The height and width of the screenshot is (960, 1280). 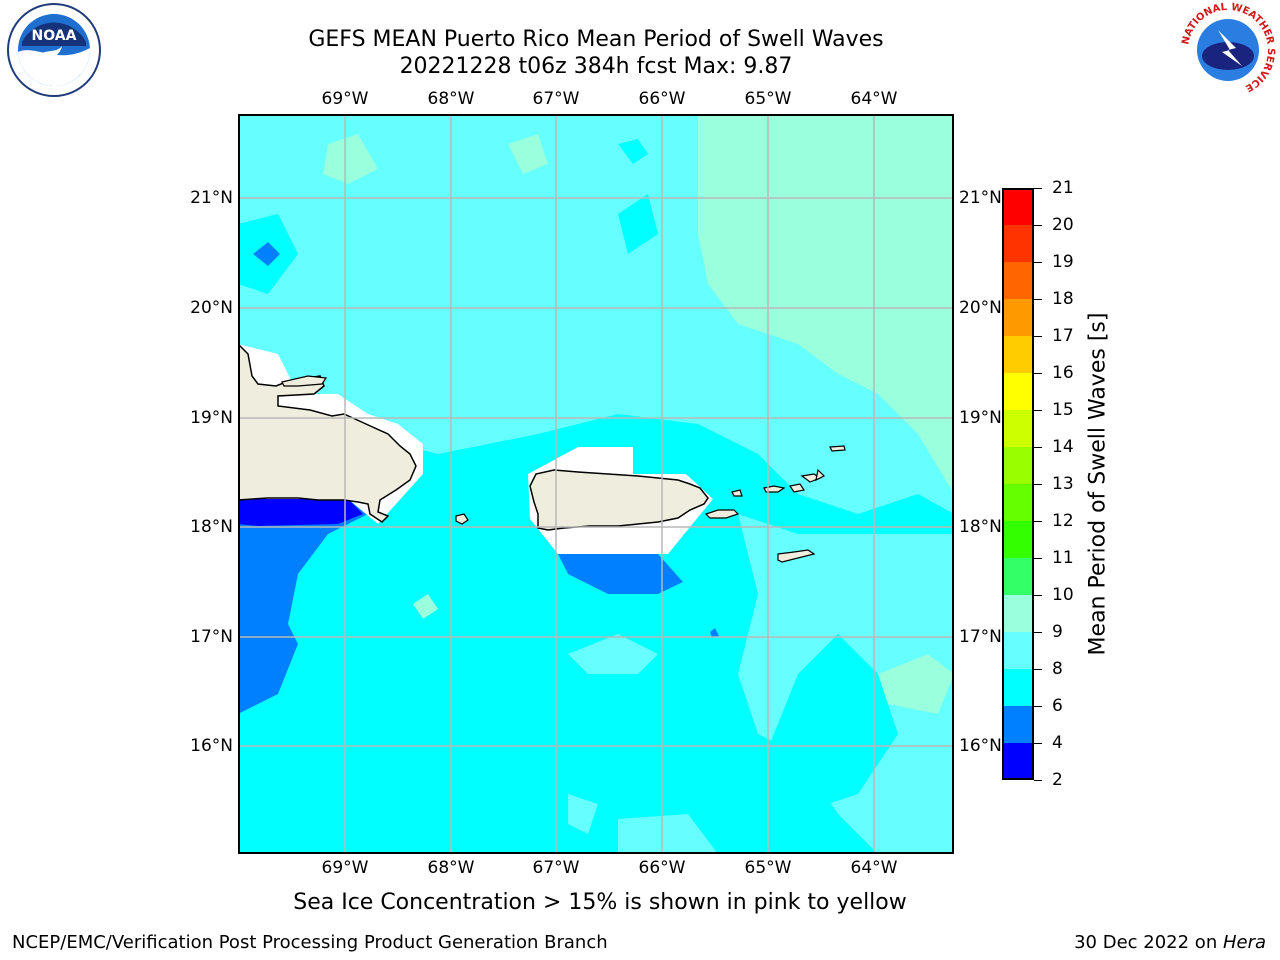 What do you see at coordinates (980, 527) in the screenshot?
I see `lat-label-right: 18°N` at bounding box center [980, 527].